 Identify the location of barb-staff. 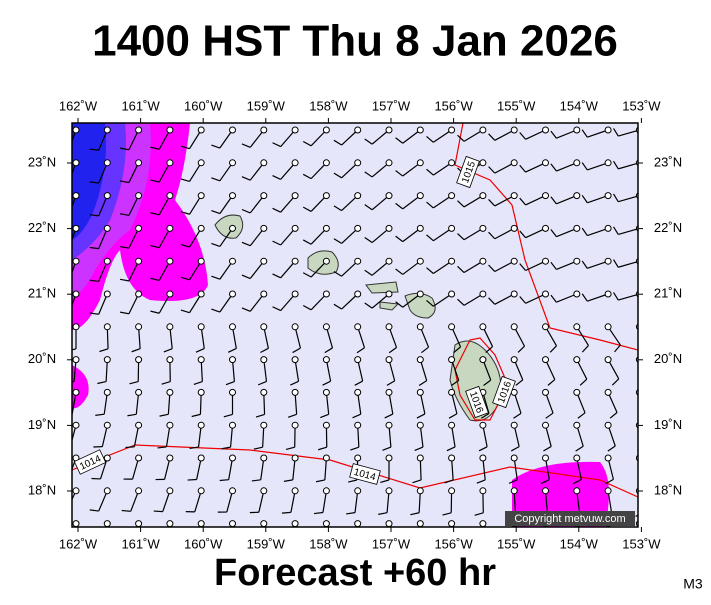
(643, 435).